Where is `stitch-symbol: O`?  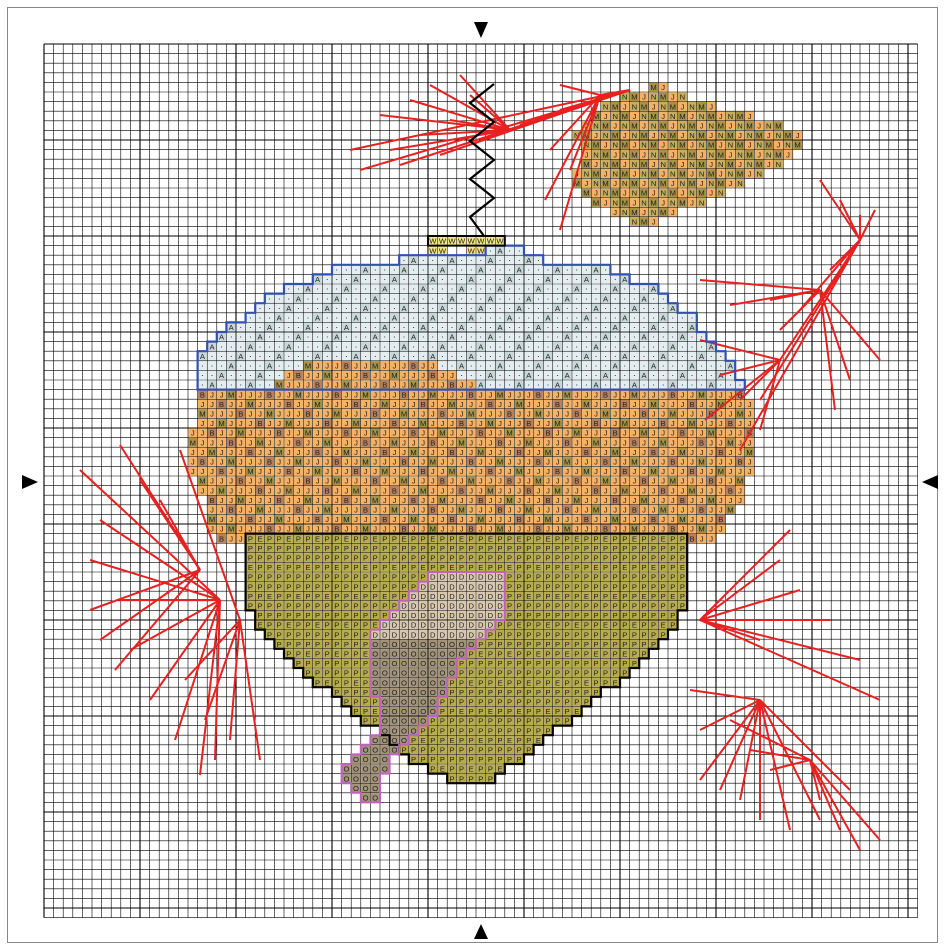 stitch-symbol: O is located at coordinates (375, 673).